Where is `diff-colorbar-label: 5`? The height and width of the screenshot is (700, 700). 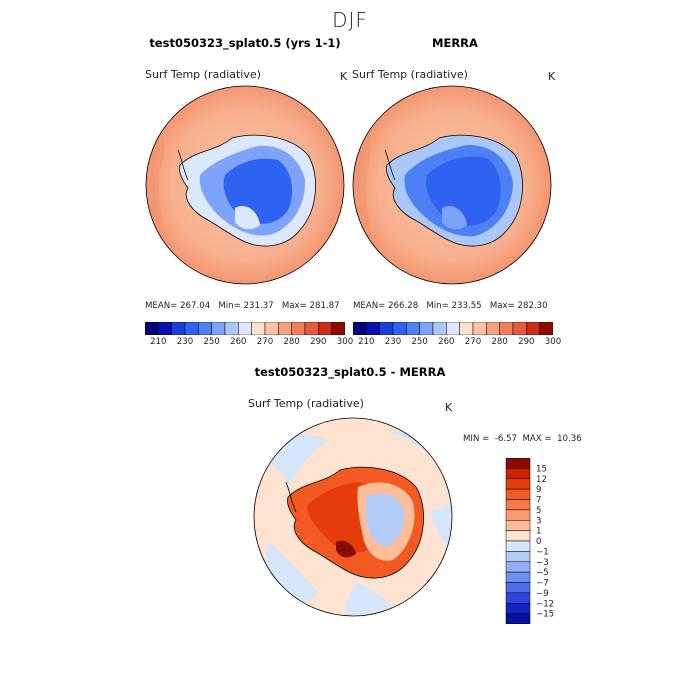 diff-colorbar-label: 5 is located at coordinates (538, 511).